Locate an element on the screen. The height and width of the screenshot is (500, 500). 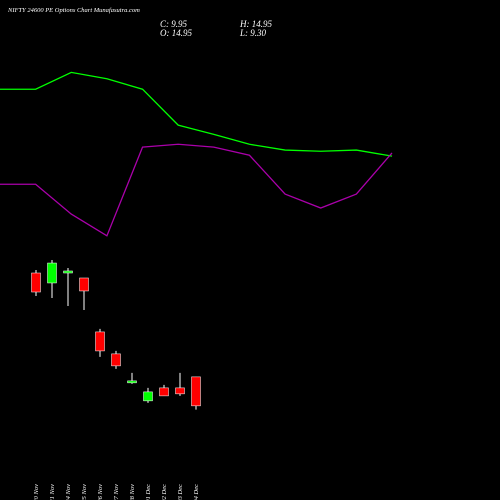
x-tick-label: 21 Nov is located at coordinates (52, 492).